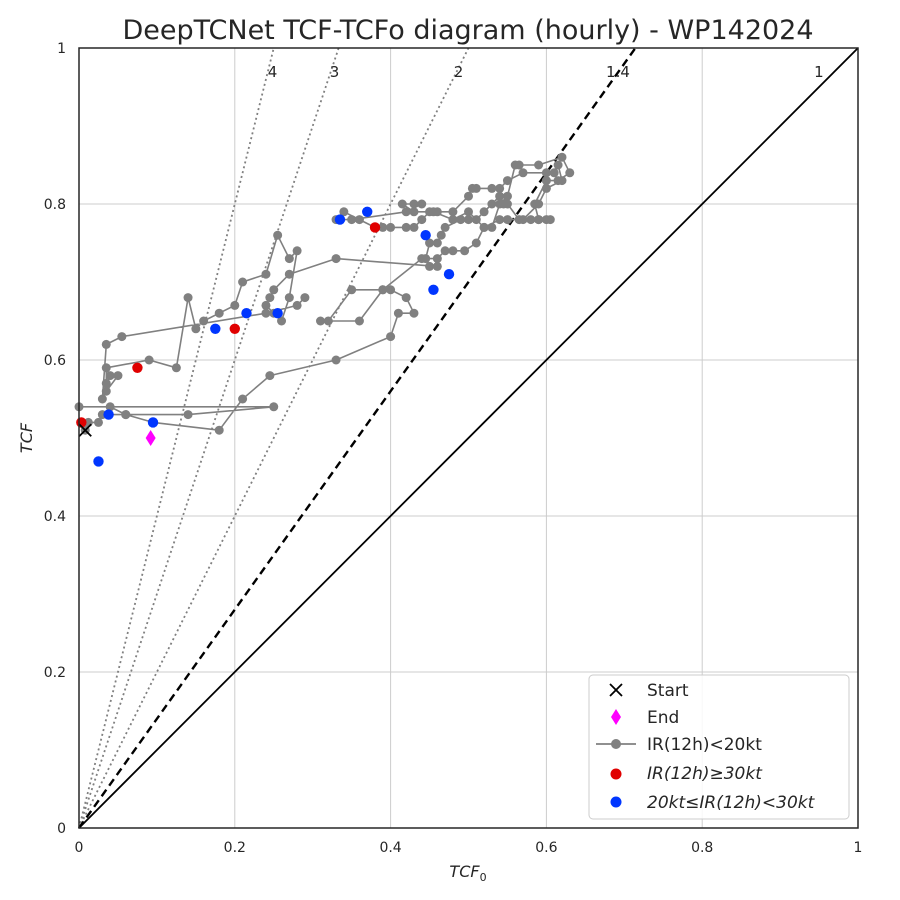  Describe the element at coordinates (731, 803) in the screenshot. I see `legend-label-ir-20-30: 20kt≤IR(12h)<30kt` at that location.